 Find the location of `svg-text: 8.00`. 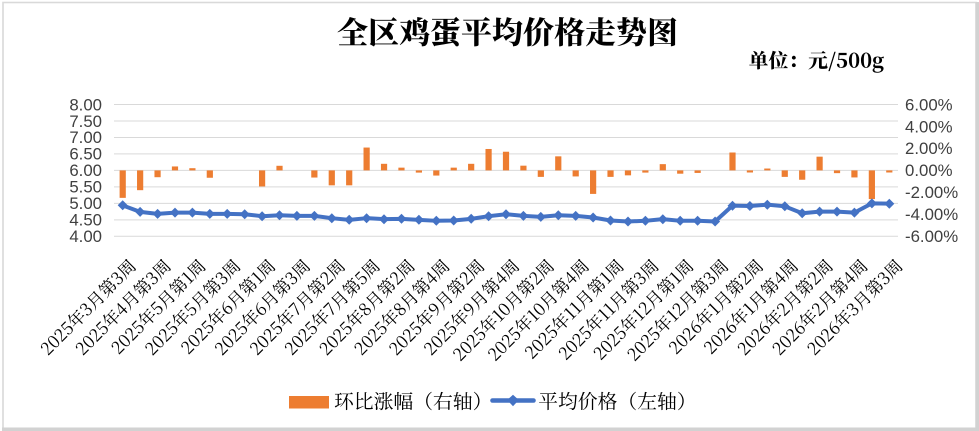

svg-text: 8.00 is located at coordinates (85, 104).